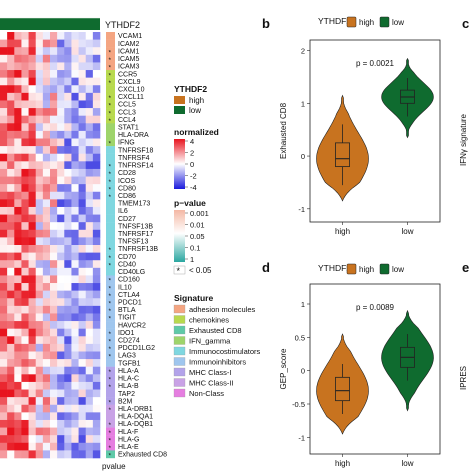  What do you see at coordinates (303, 156) in the screenshot?
I see `y-tick-label: 0` at bounding box center [303, 156].